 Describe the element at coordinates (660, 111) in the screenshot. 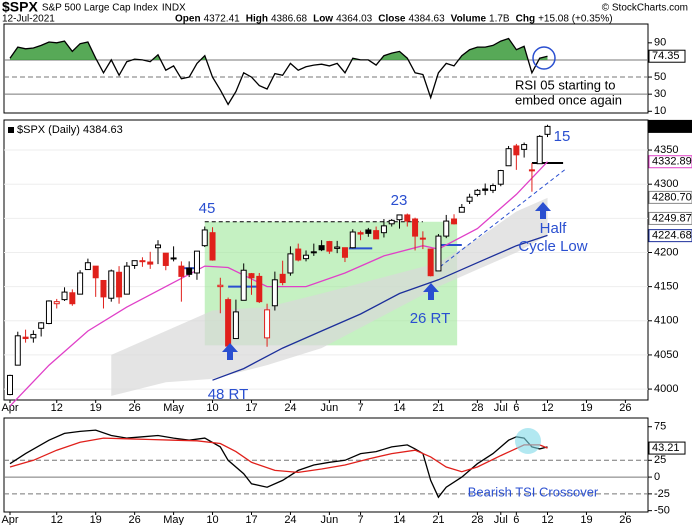

I see `y-tick-label: 10` at that location.